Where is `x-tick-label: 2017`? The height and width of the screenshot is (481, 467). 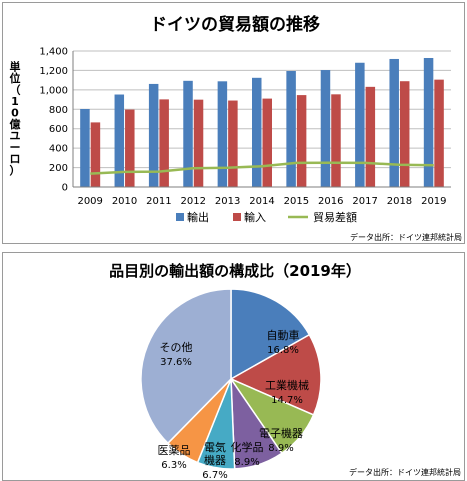
x-tick-label: 2017 is located at coordinates (364, 201).